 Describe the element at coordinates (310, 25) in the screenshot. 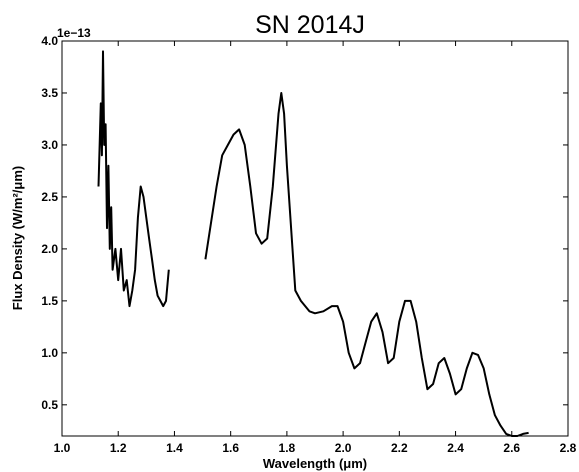

I see `chart-title: SN 2014J` at that location.